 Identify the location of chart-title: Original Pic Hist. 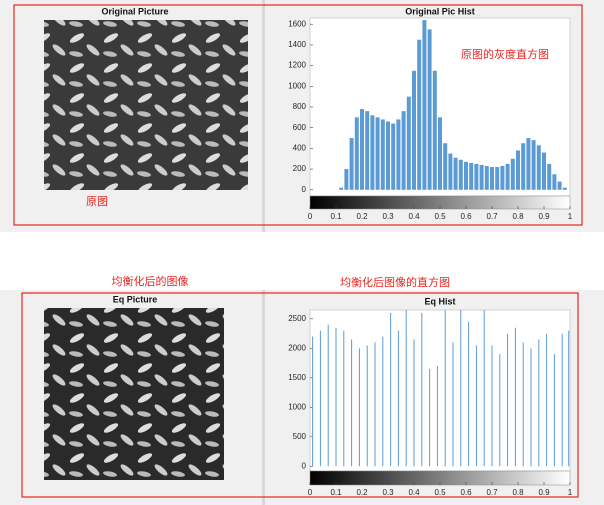
(440, 11).